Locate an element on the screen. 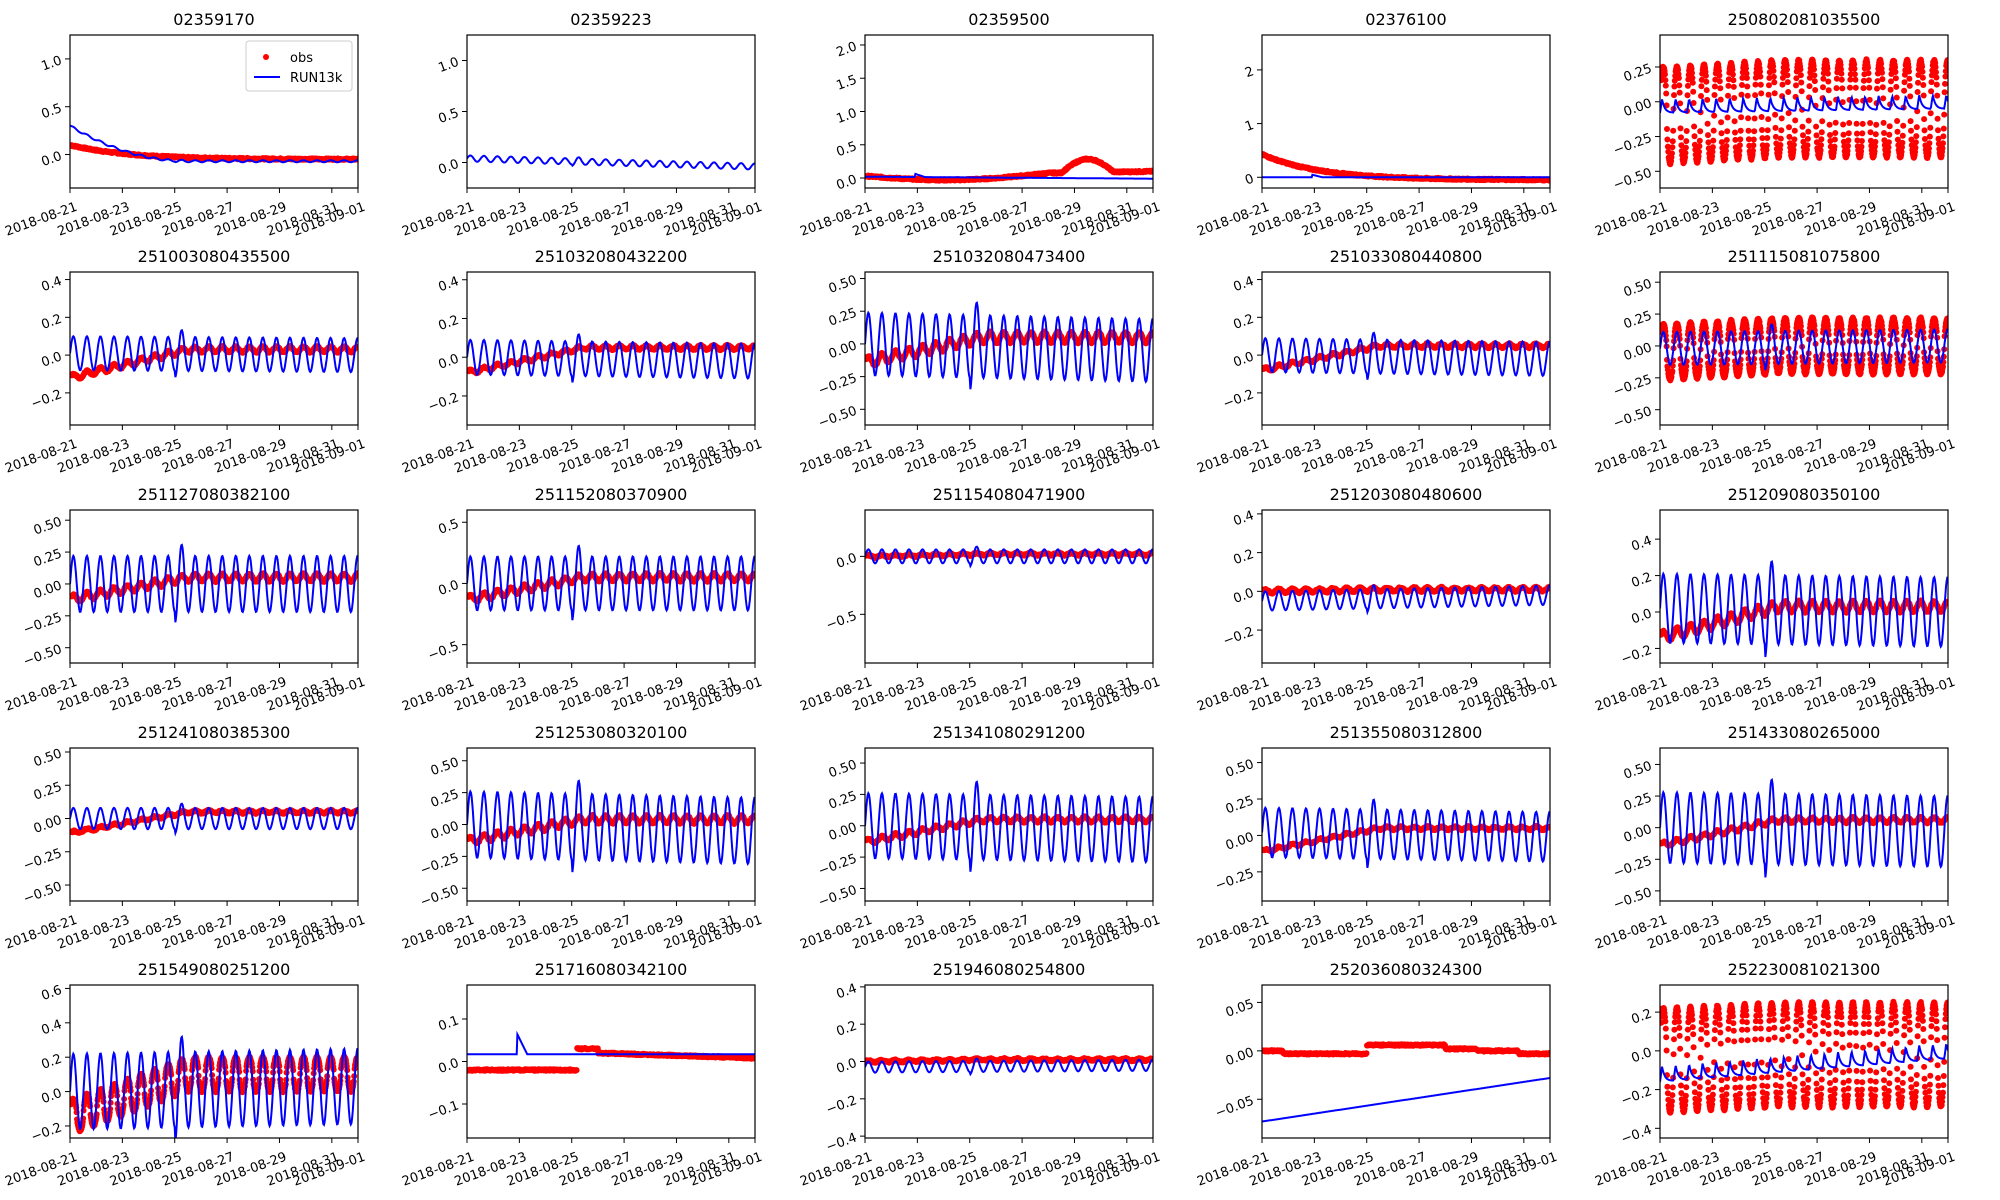 This screenshot has width=2000, height=1200. y-tick-label: 0.0 is located at coordinates (1244, 359).